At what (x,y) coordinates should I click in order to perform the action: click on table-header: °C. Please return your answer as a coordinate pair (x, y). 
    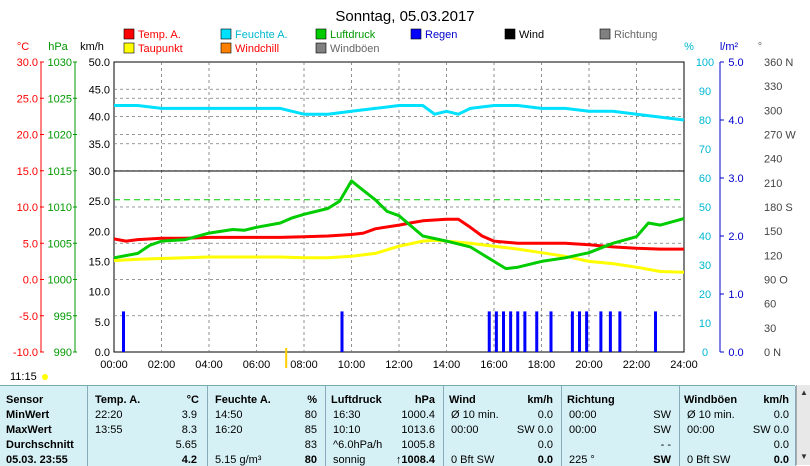
    Looking at the image, I should click on (192, 400).